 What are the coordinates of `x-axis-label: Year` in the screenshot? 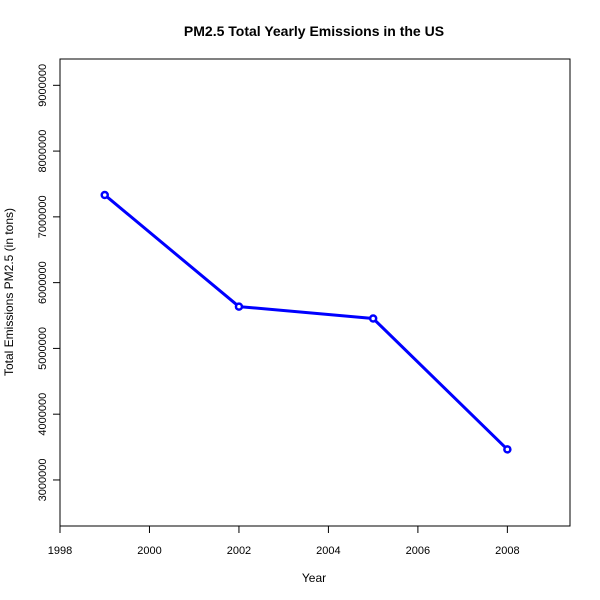 It's located at (314, 578).